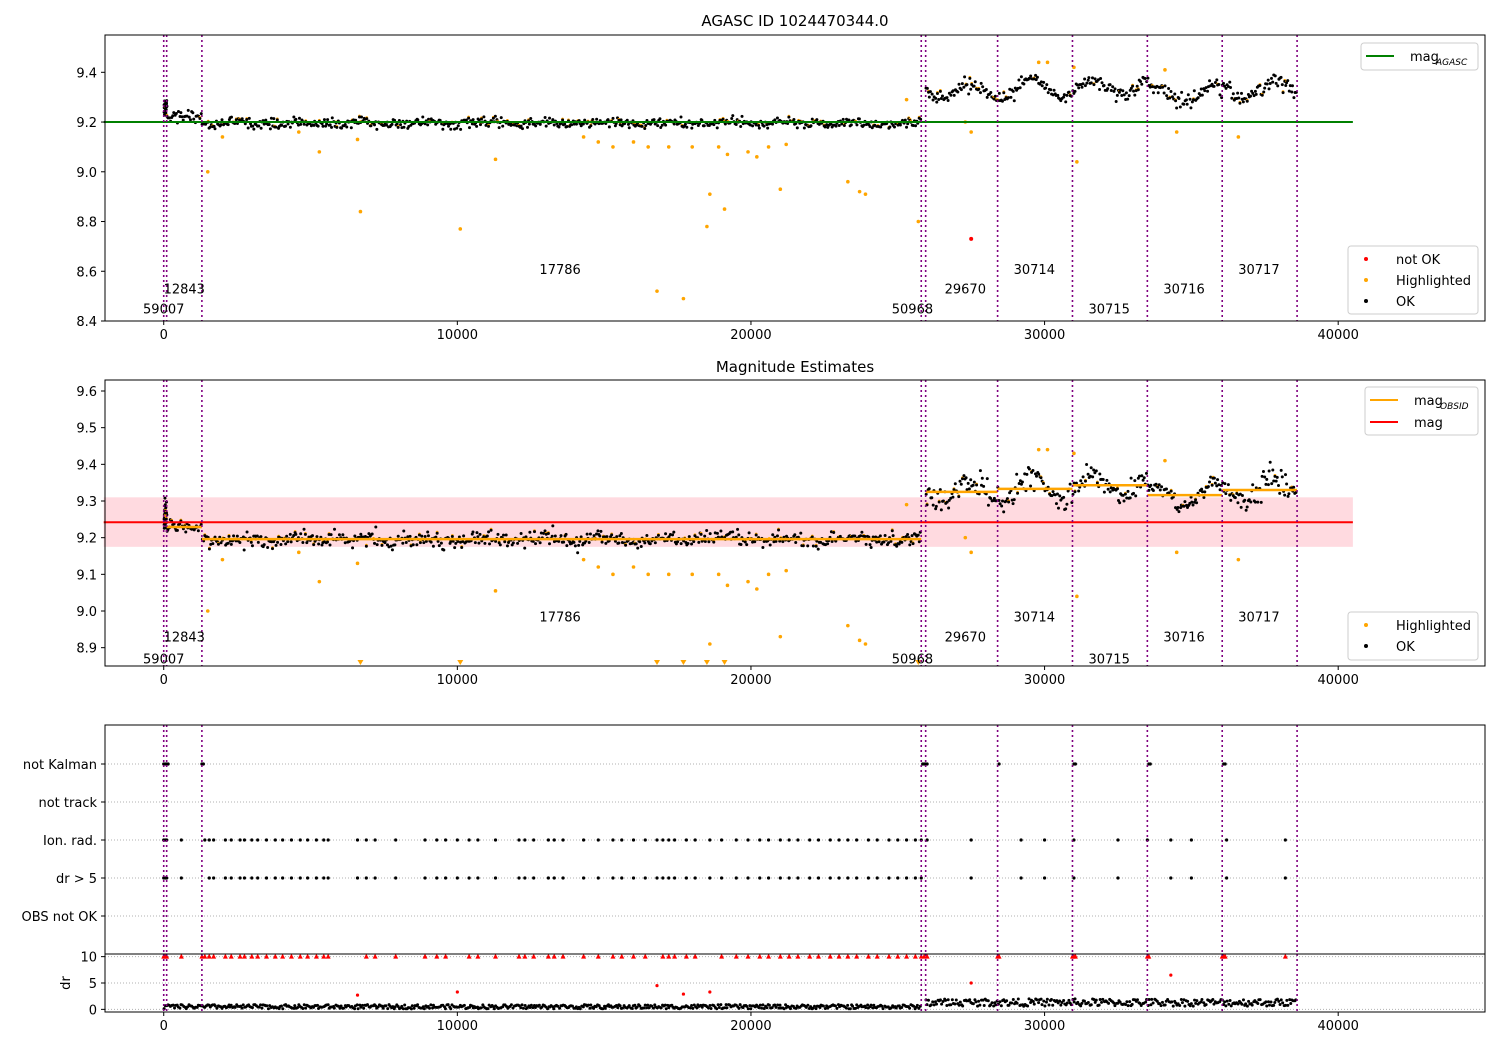 Image resolution: width=1500 pixels, height=1050 pixels. I want to click on x-tick-label: 40000, so click(1338, 680).